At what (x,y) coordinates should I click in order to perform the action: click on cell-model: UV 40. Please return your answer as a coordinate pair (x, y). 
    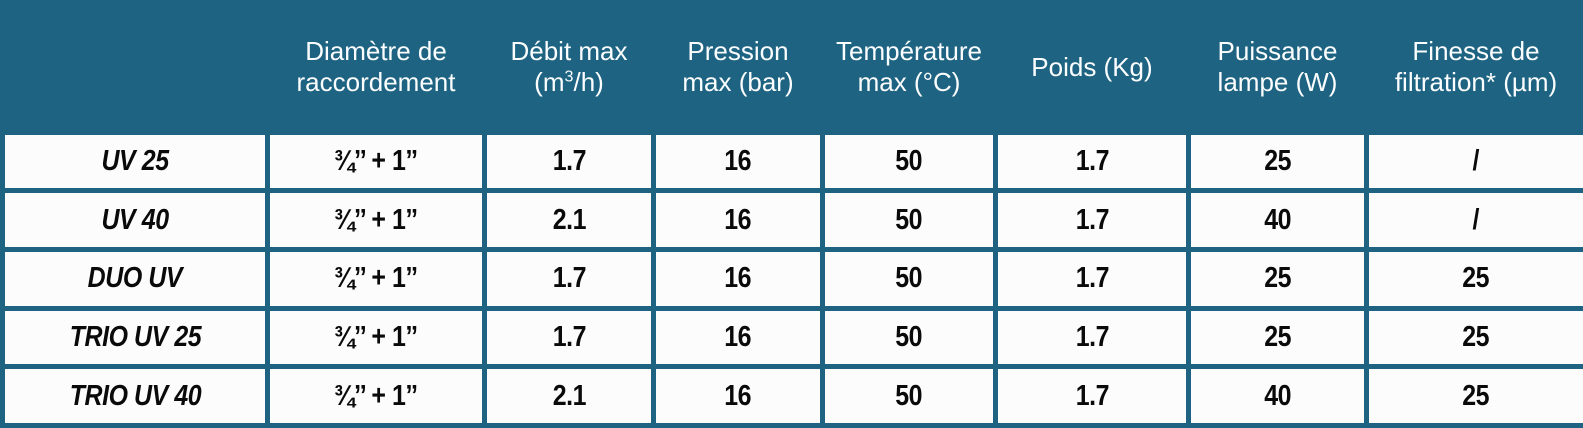
    Looking at the image, I should click on (135, 220).